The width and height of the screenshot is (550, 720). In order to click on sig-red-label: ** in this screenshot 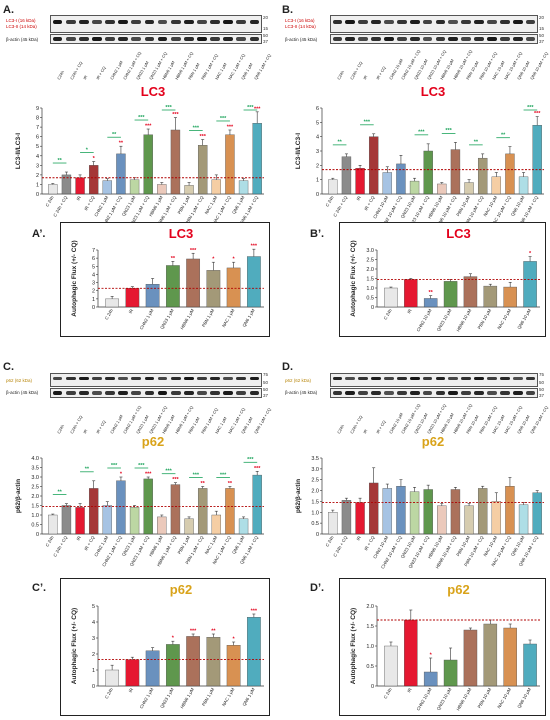, I will do `click(173, 259)`.